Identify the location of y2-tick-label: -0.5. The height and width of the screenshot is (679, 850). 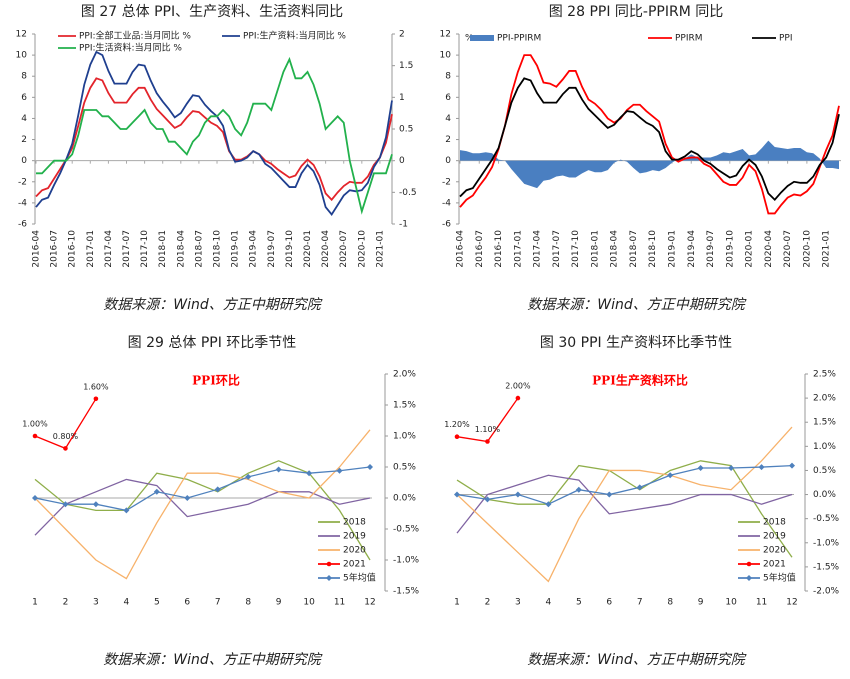
(408, 193).